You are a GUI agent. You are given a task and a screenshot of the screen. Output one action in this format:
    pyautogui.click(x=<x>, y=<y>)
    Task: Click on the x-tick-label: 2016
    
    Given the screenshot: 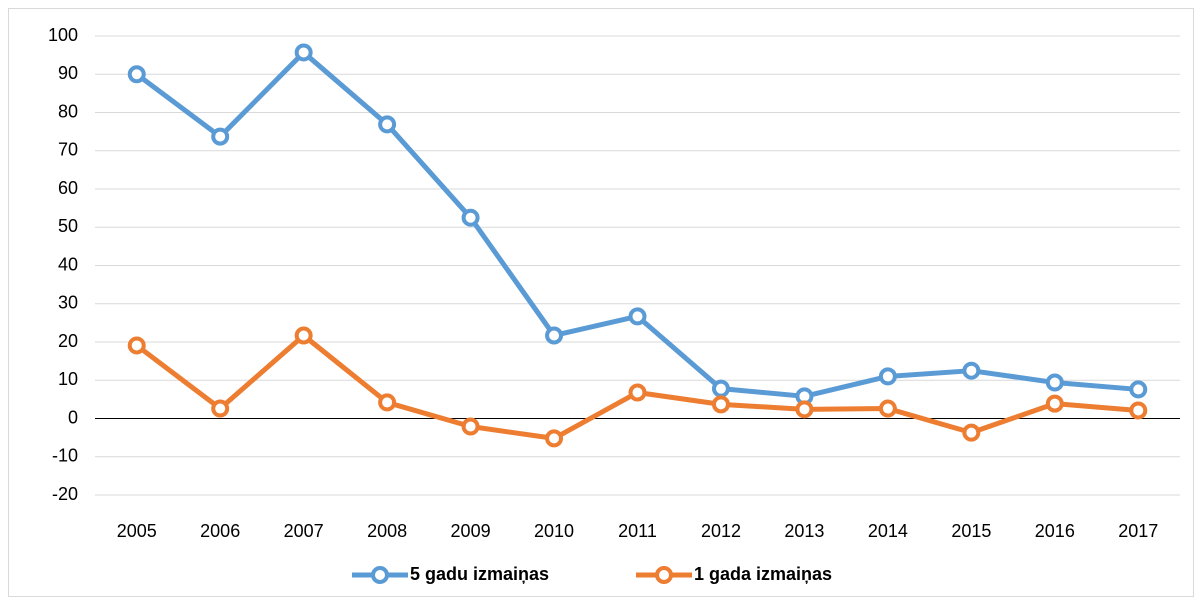 What is the action you would take?
    pyautogui.click(x=1055, y=531)
    